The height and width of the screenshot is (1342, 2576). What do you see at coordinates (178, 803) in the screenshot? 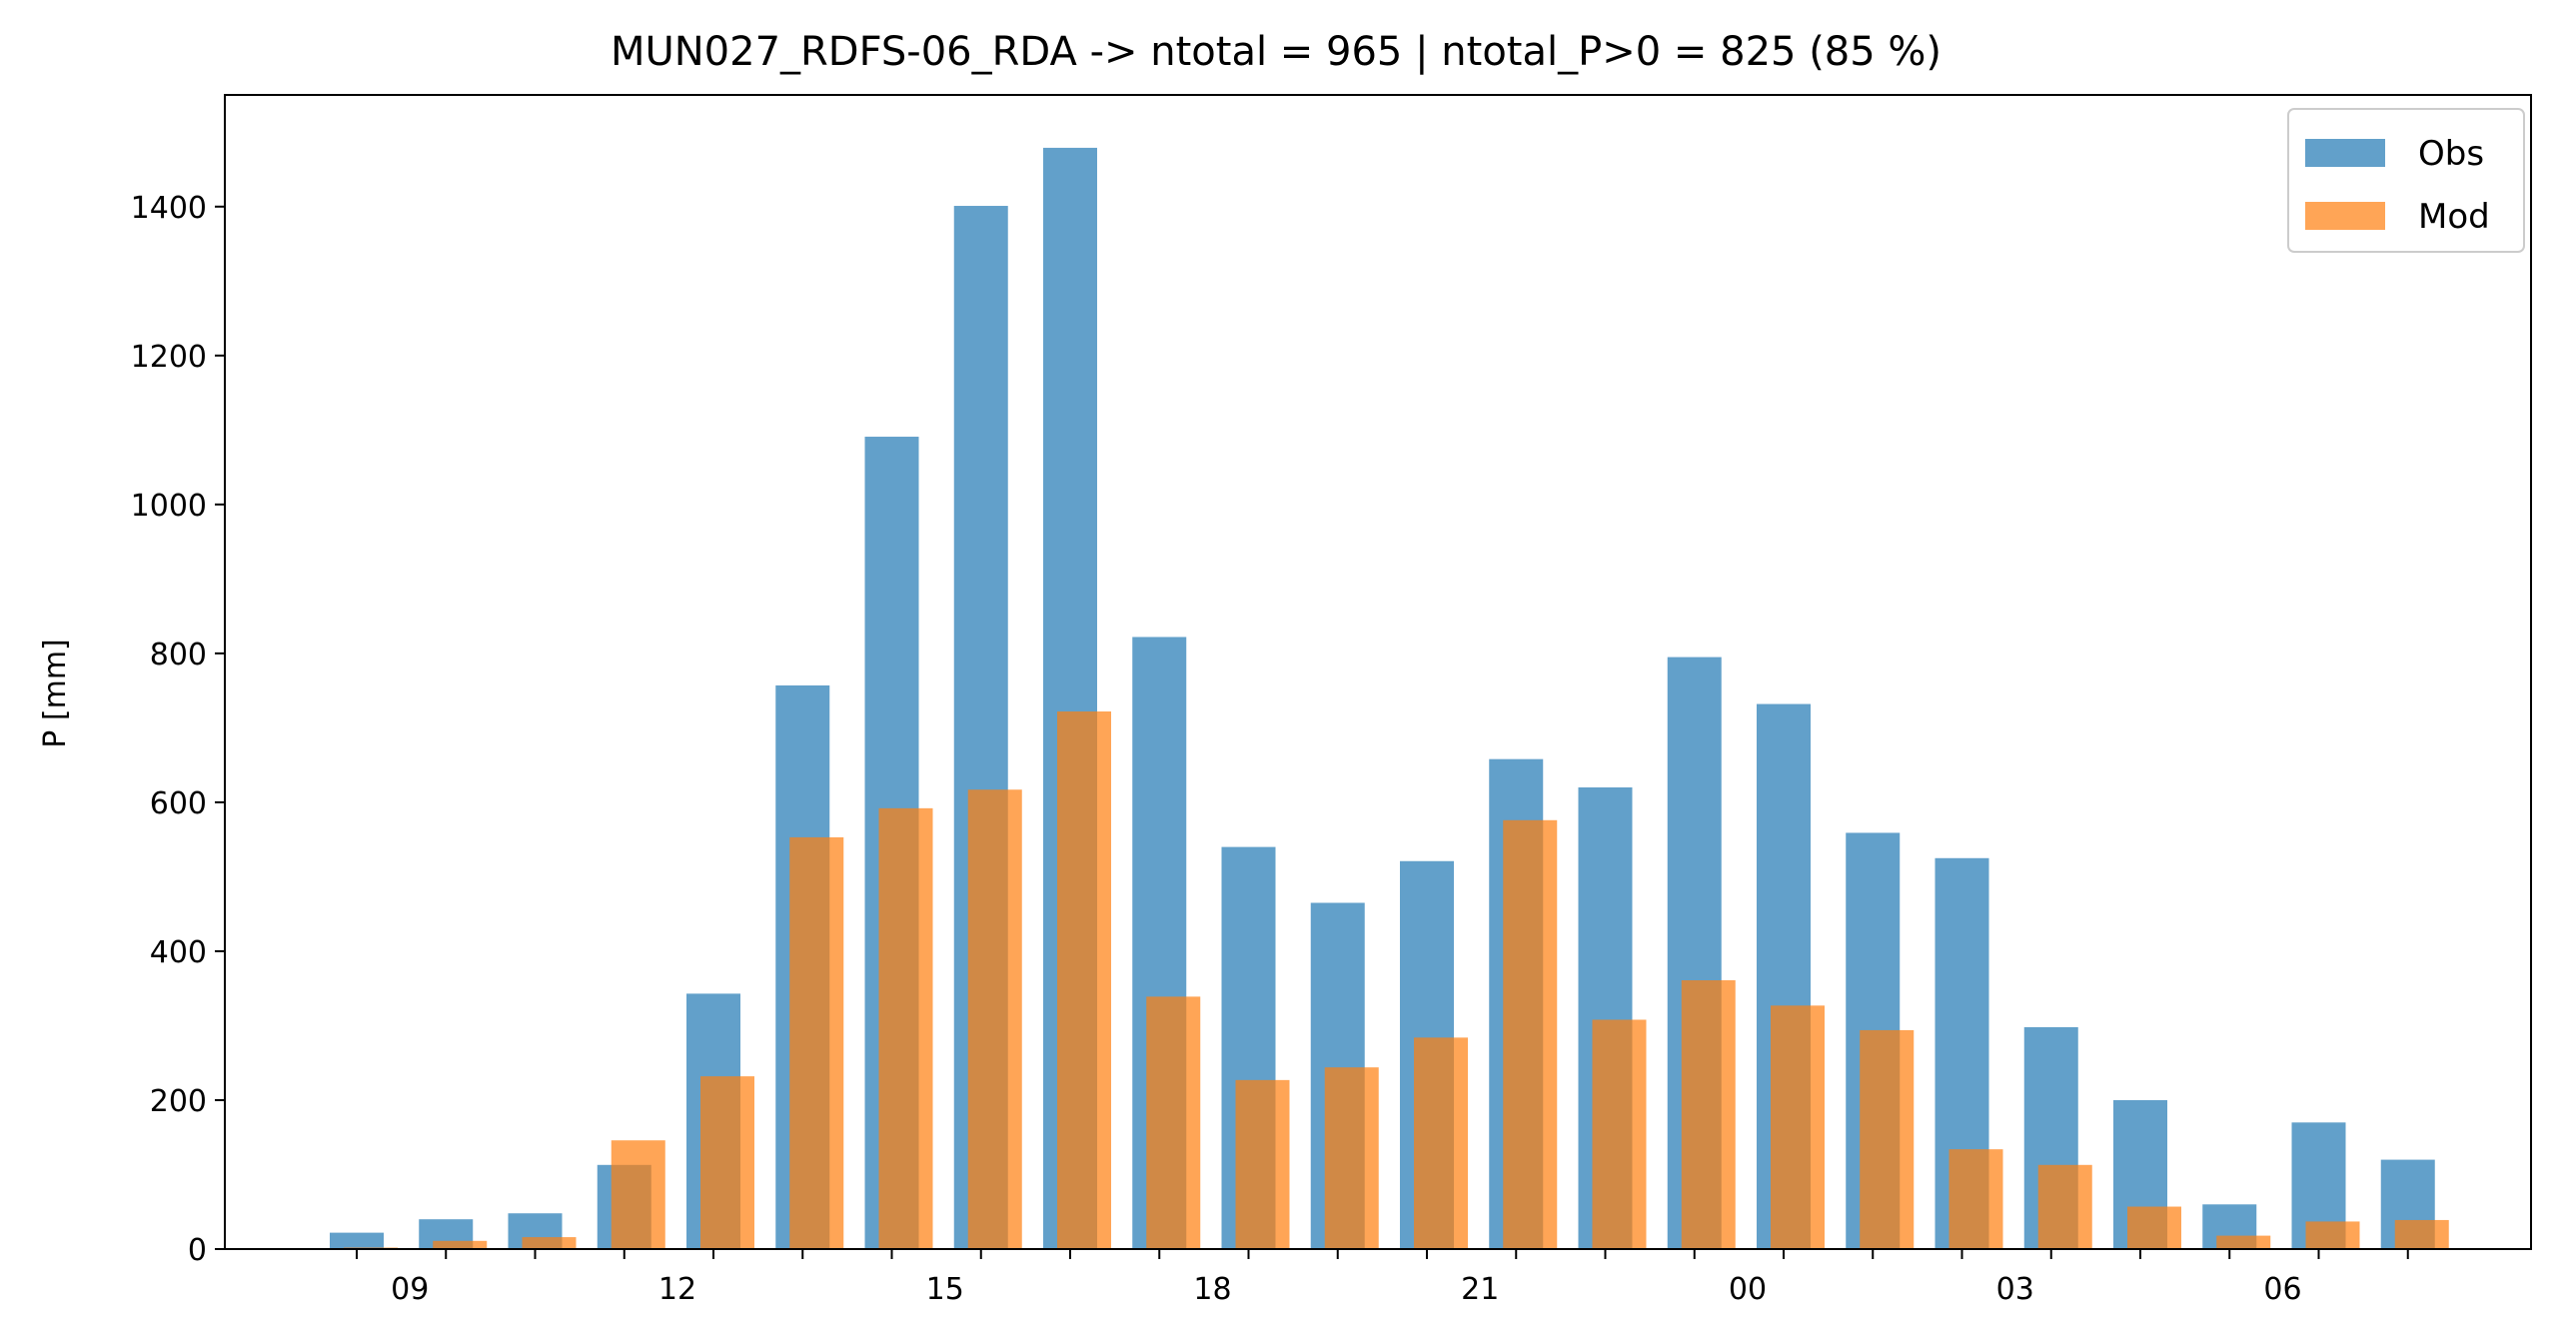
I see `y-tick-label-600: 600` at bounding box center [178, 803].